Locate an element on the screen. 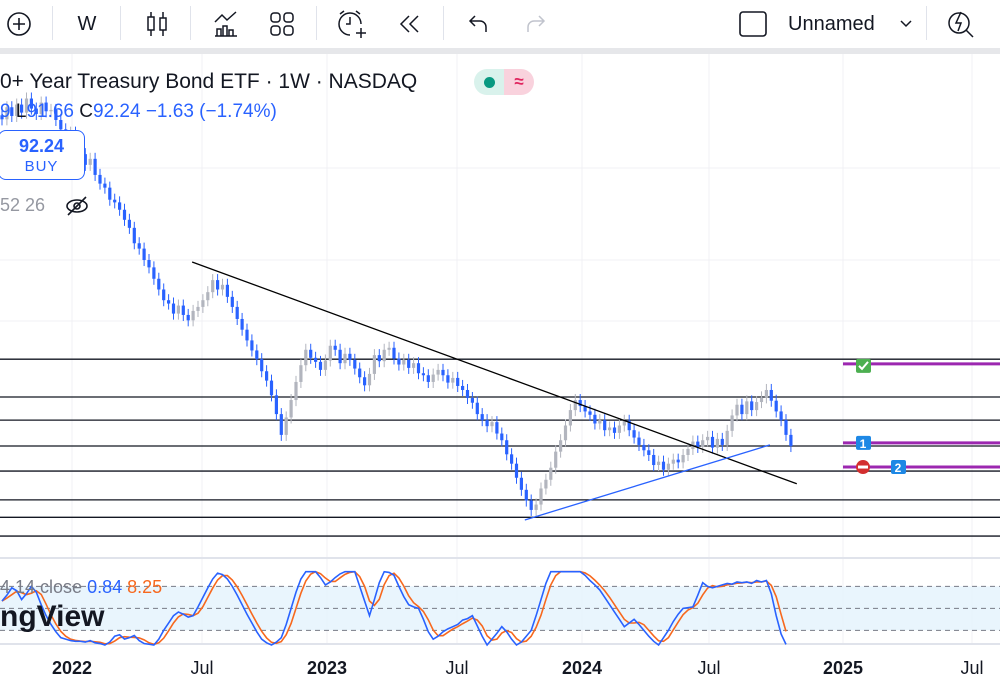  replay-button is located at coordinates (410, 24).